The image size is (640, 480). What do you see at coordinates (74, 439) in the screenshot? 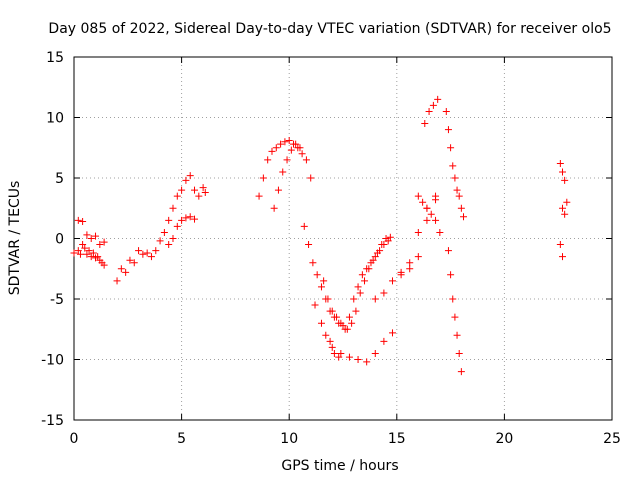
I see `x-tick-label: 0` at bounding box center [74, 439].